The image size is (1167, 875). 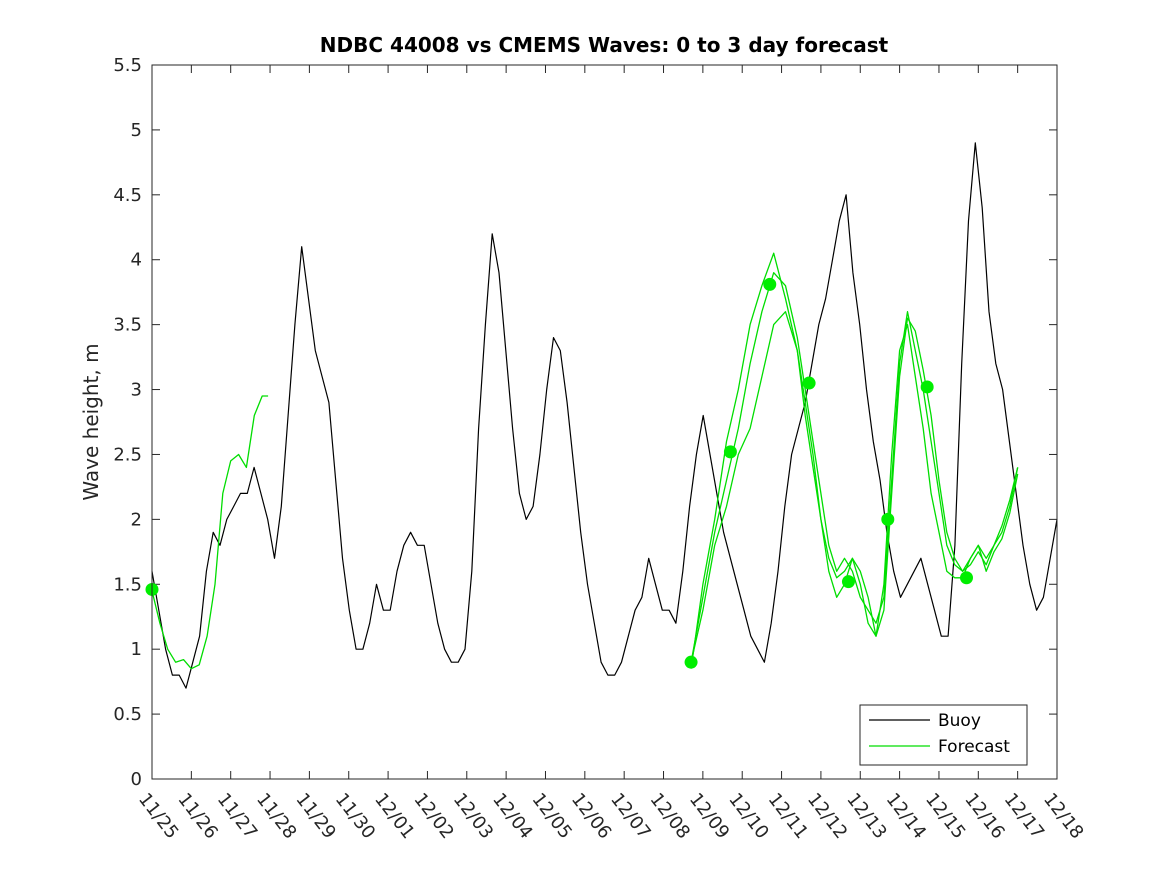 I want to click on x-tick-label: 12/03, so click(x=473, y=816).